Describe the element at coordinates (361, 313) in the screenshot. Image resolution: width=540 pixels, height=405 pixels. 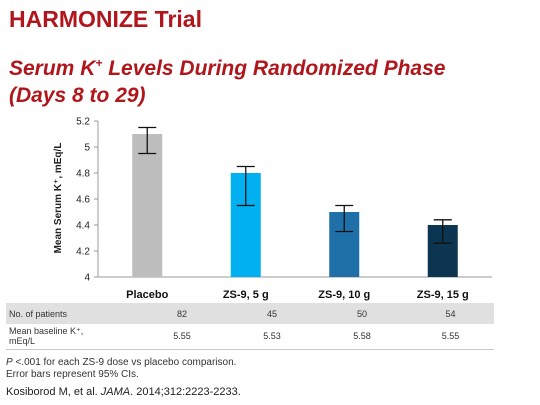
I see `table-cell: 50` at that location.